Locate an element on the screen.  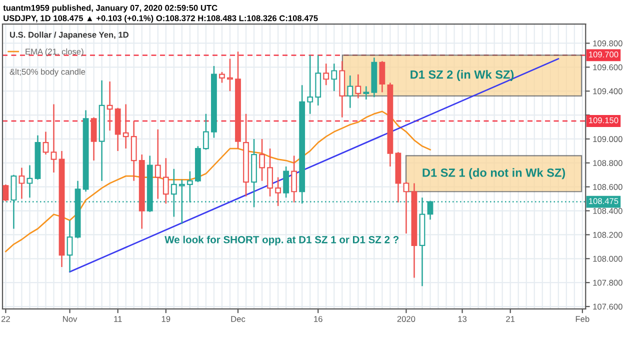
x-tick-label: 13 is located at coordinates (462, 319).